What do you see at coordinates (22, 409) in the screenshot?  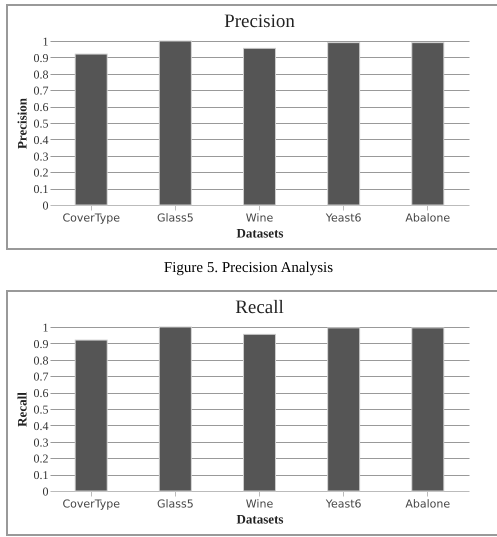 I see `y-axis-title: Recall` at bounding box center [22, 409].